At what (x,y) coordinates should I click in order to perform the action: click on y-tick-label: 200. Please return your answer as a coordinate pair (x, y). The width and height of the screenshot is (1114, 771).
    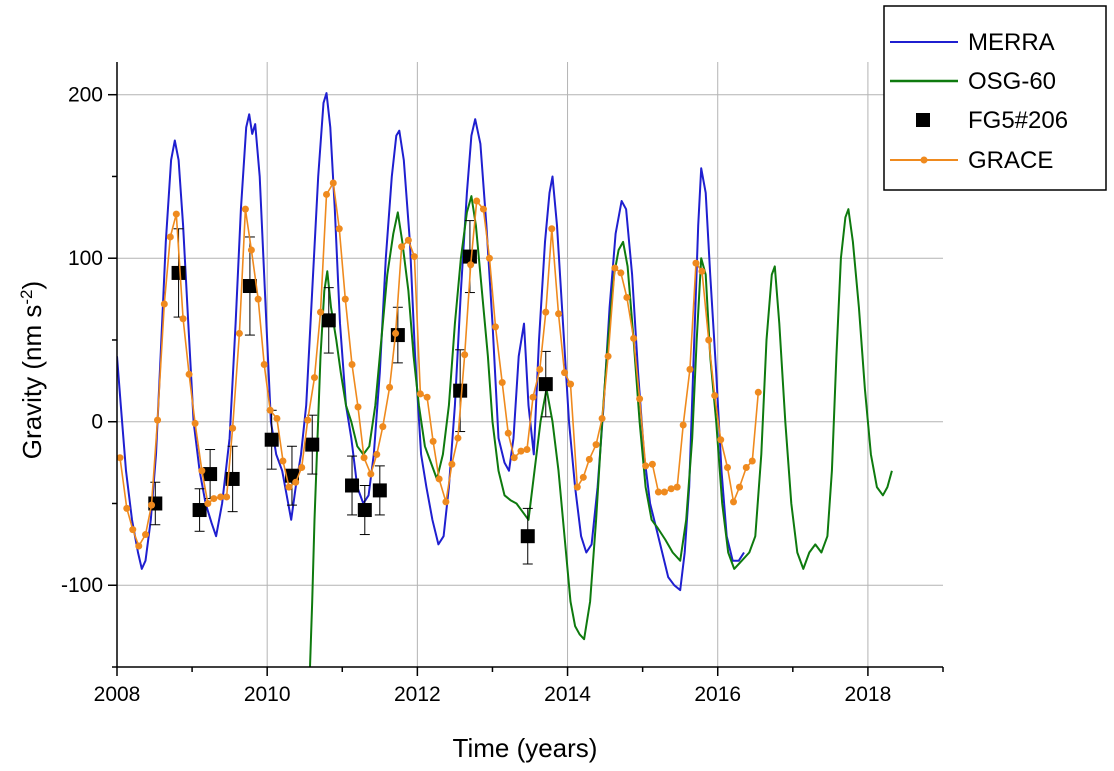
    Looking at the image, I should click on (85, 95).